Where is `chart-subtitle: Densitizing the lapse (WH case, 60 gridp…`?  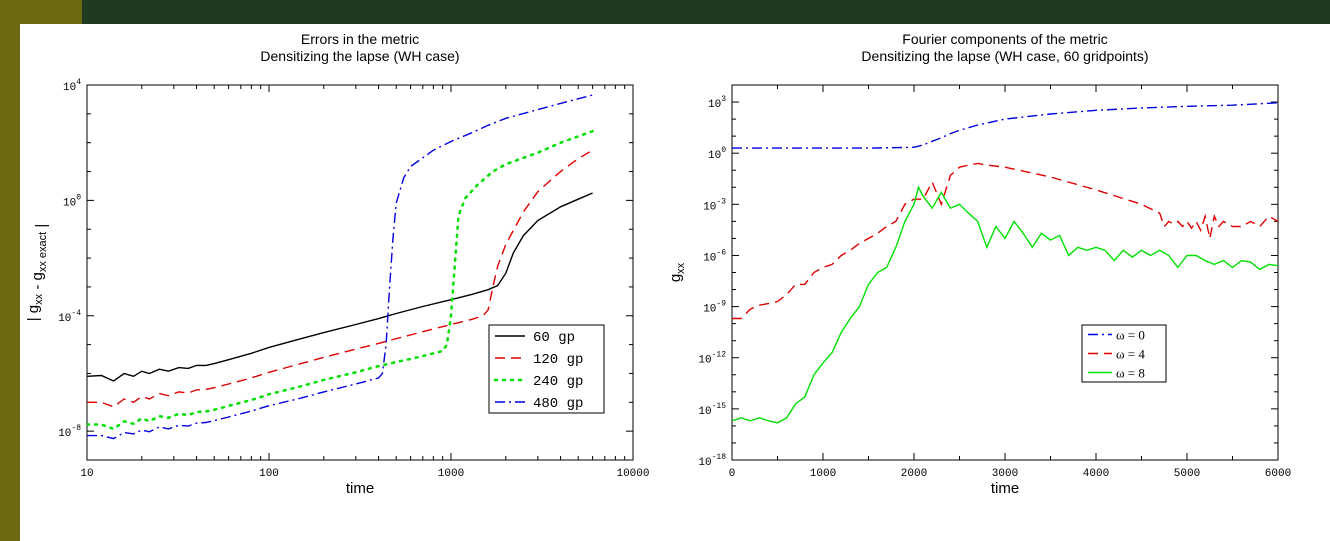
chart-subtitle: Densitizing the lapse (WH case, 60 gridp… is located at coordinates (1004, 56).